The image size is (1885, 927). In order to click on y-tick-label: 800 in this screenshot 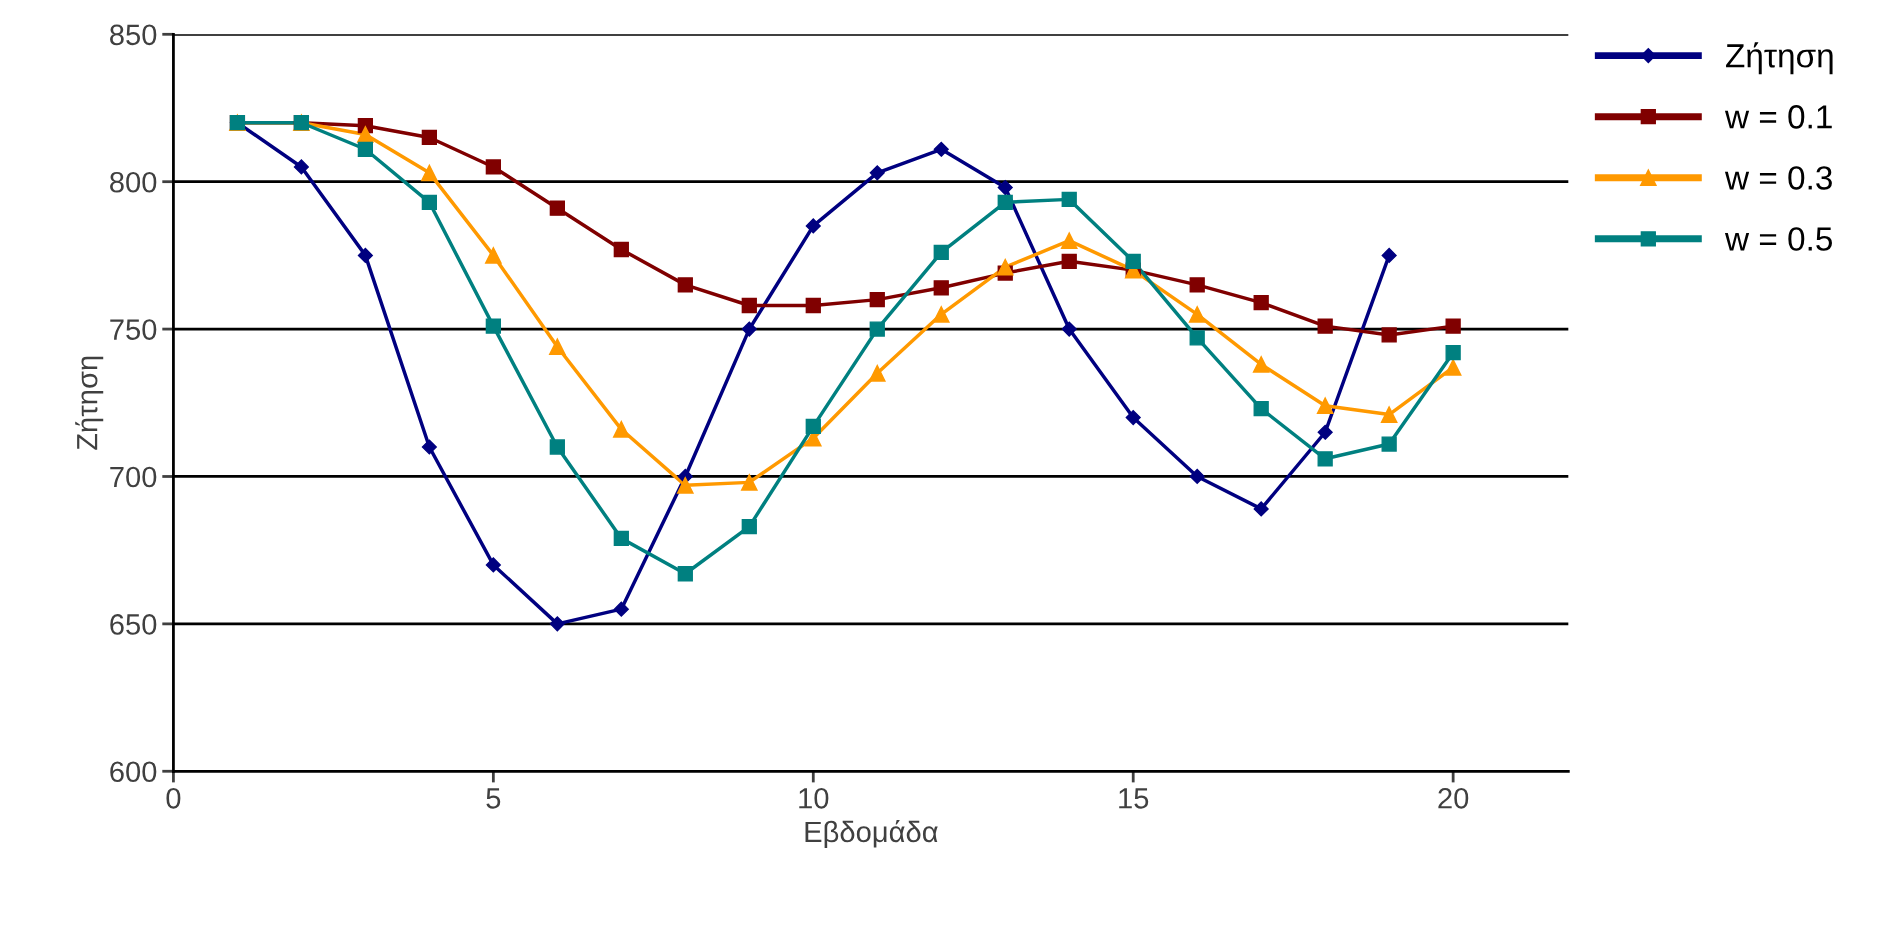, I will do `click(133, 182)`.